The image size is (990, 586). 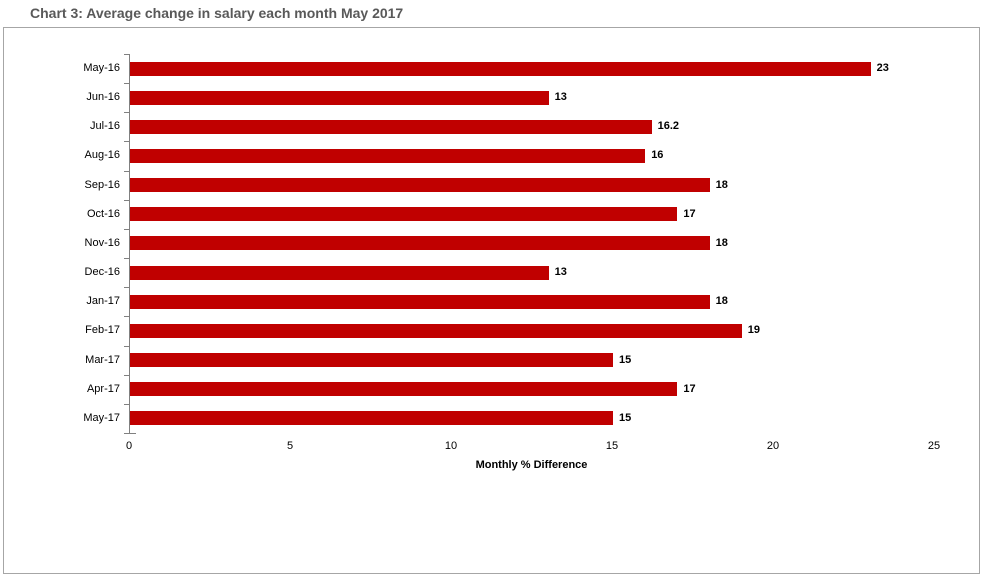 What do you see at coordinates (103, 388) in the screenshot?
I see `category-label: Apr-17` at bounding box center [103, 388].